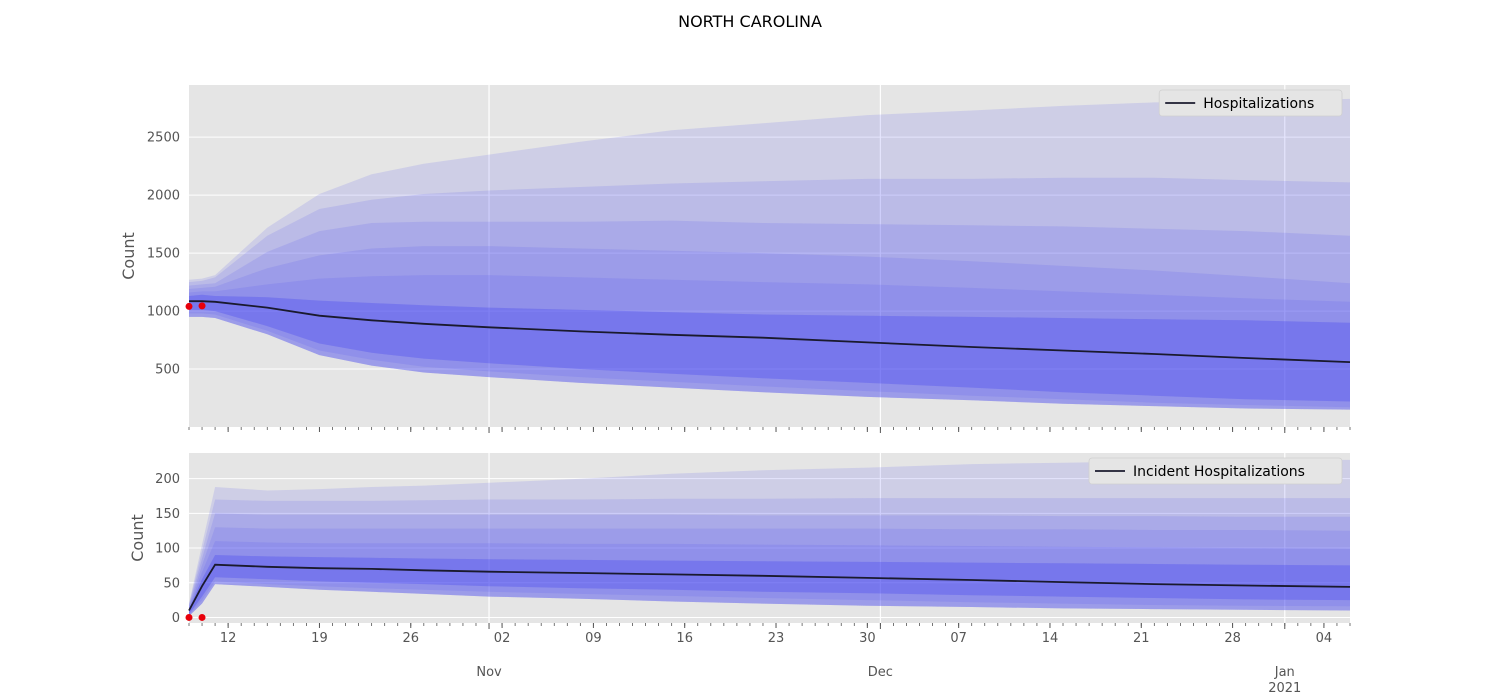 The width and height of the screenshot is (1500, 700). What do you see at coordinates (167, 549) in the screenshot?
I see `y-tick-label: 100` at bounding box center [167, 549].